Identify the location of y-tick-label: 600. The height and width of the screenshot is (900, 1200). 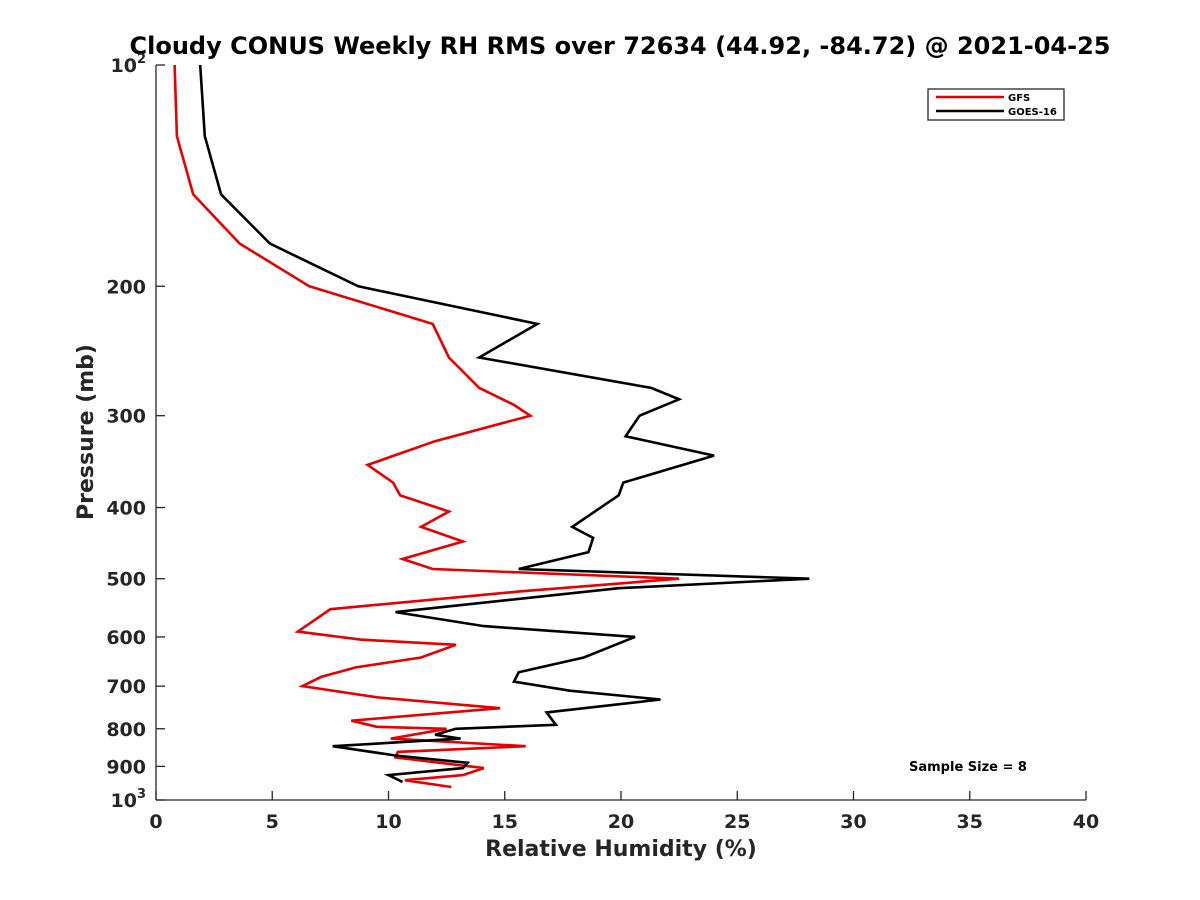
(126, 638).